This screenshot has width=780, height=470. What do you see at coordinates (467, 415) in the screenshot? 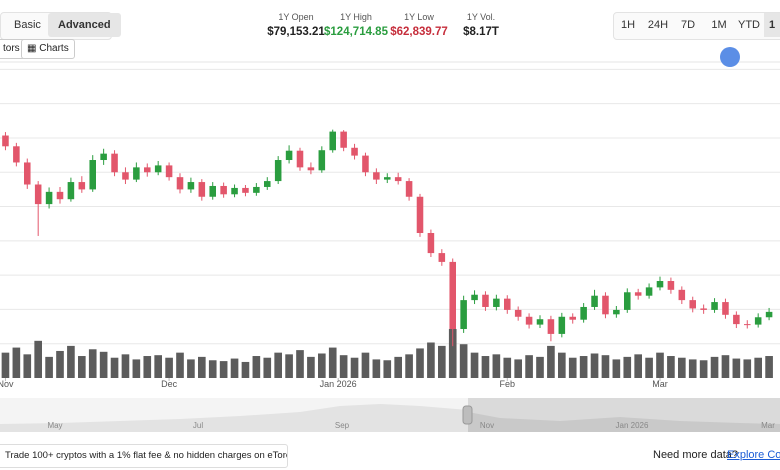
I see `navigator-handle` at bounding box center [467, 415].